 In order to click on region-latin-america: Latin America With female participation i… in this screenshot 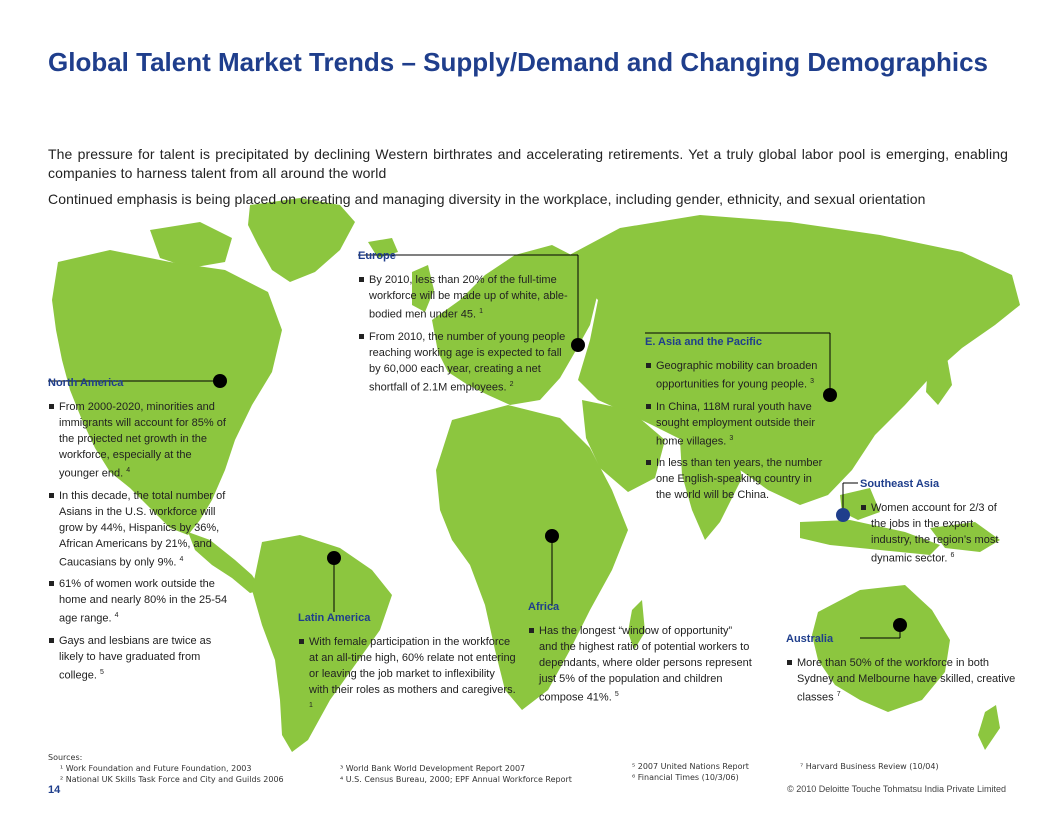, I will do `click(407, 666)`.